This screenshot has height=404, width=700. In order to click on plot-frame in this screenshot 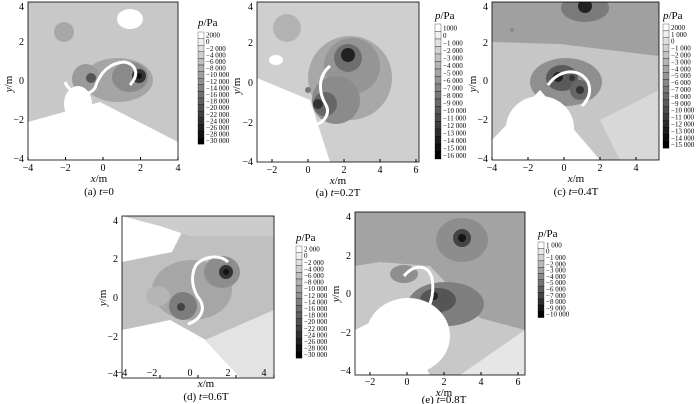, I will do `click(338, 82)`.